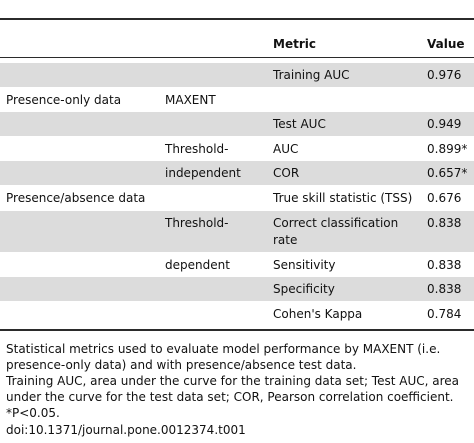  Describe the element at coordinates (447, 149) in the screenshot. I see `value-cell: 0.899*` at that location.